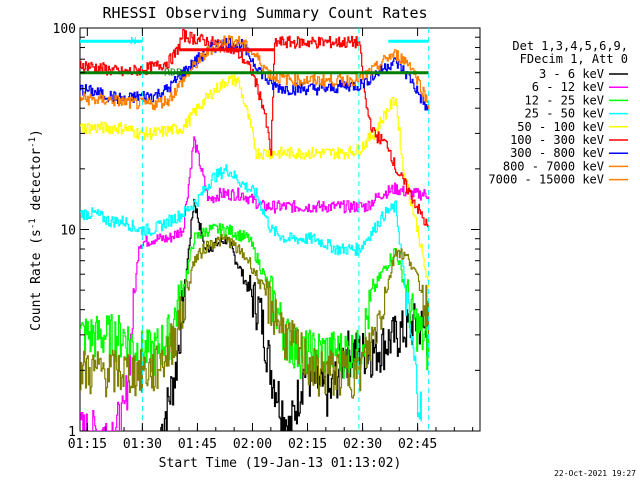 The width and height of the screenshot is (640, 480). I want to click on y-axis-label-close: ), so click(36, 133).